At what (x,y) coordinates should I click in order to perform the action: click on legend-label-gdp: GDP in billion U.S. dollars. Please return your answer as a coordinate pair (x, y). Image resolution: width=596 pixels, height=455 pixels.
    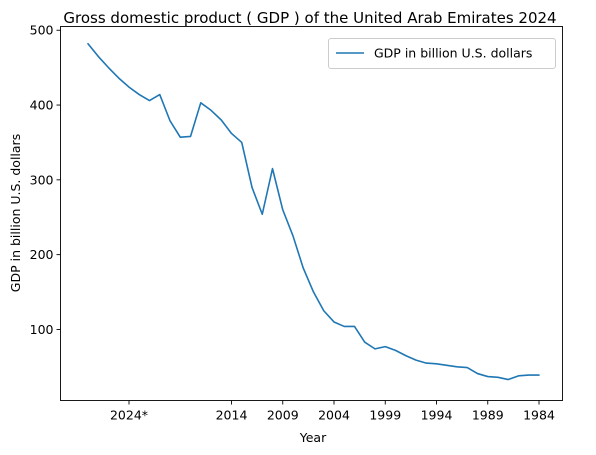
    Looking at the image, I should click on (453, 53).